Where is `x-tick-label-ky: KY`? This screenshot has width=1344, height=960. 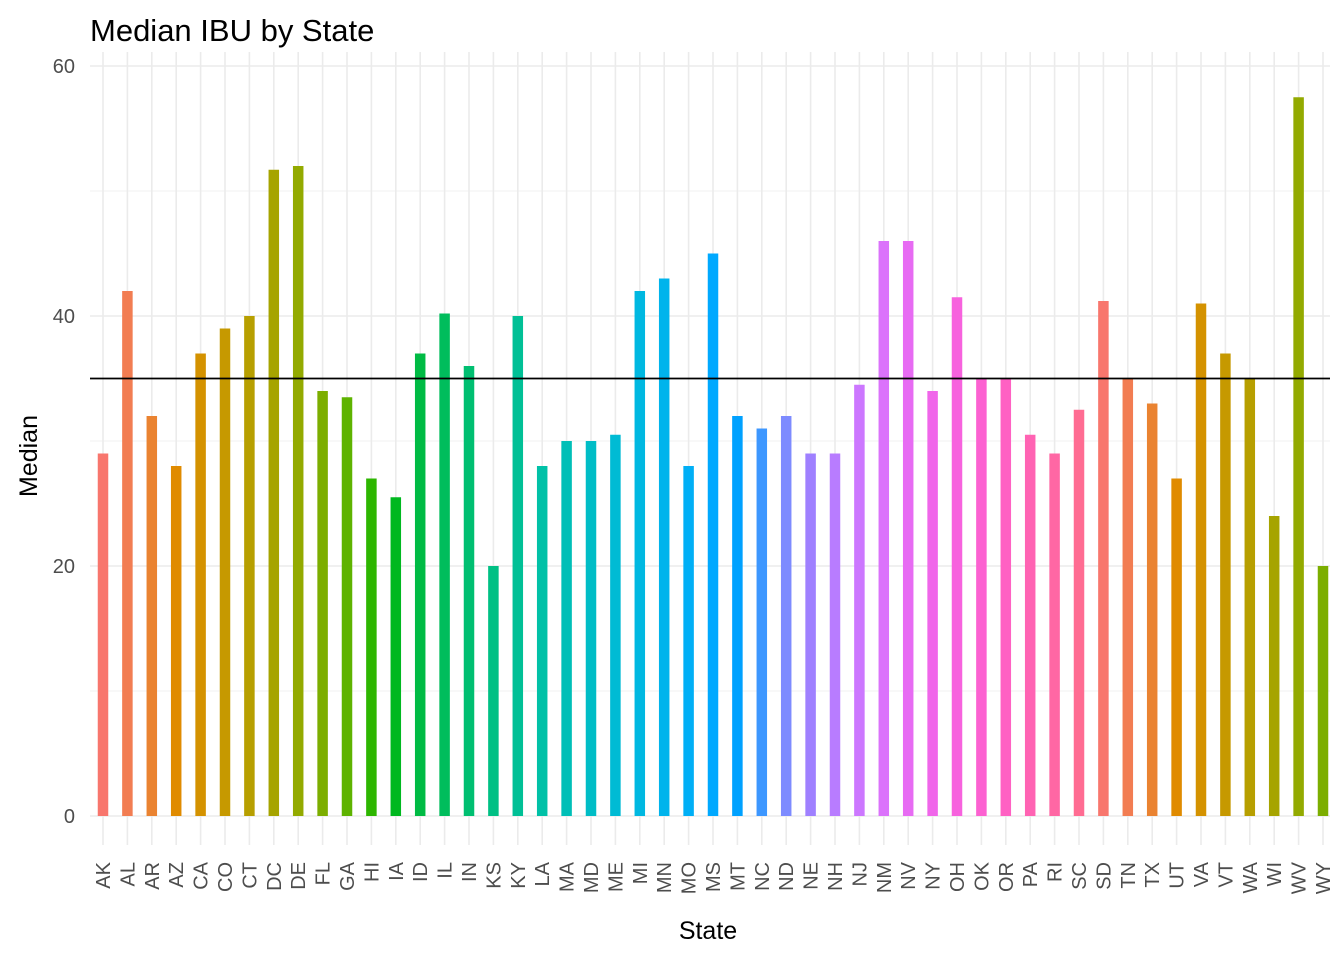
x-tick-label-ky: KY is located at coordinates (519, 875).